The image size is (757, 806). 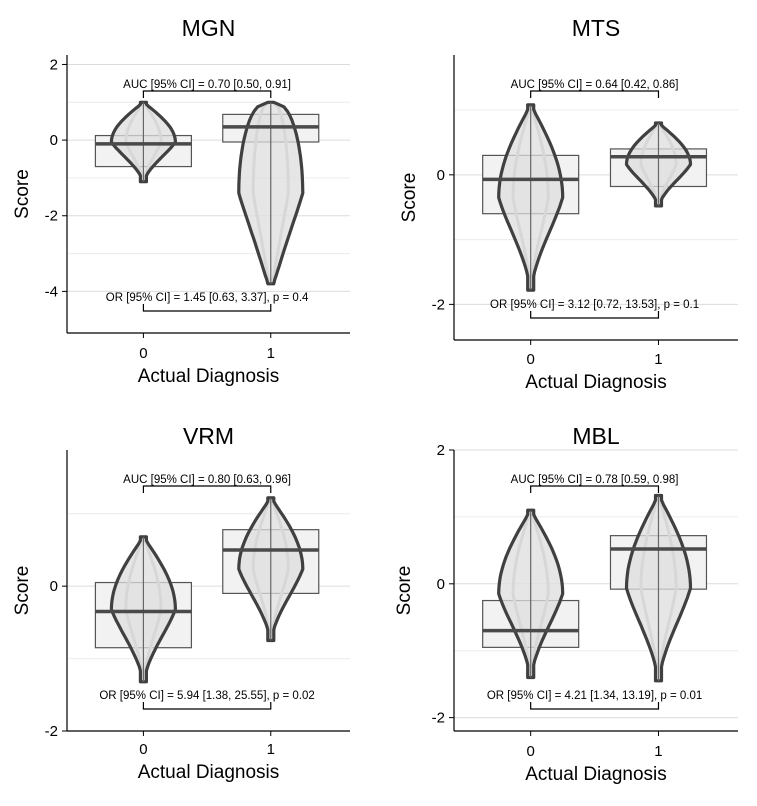 What do you see at coordinates (207, 298) in the screenshot?
I see `or-annotation: OR [95% CI] = 1.45 [0.63, 3.37], p = 0.4` at bounding box center [207, 298].